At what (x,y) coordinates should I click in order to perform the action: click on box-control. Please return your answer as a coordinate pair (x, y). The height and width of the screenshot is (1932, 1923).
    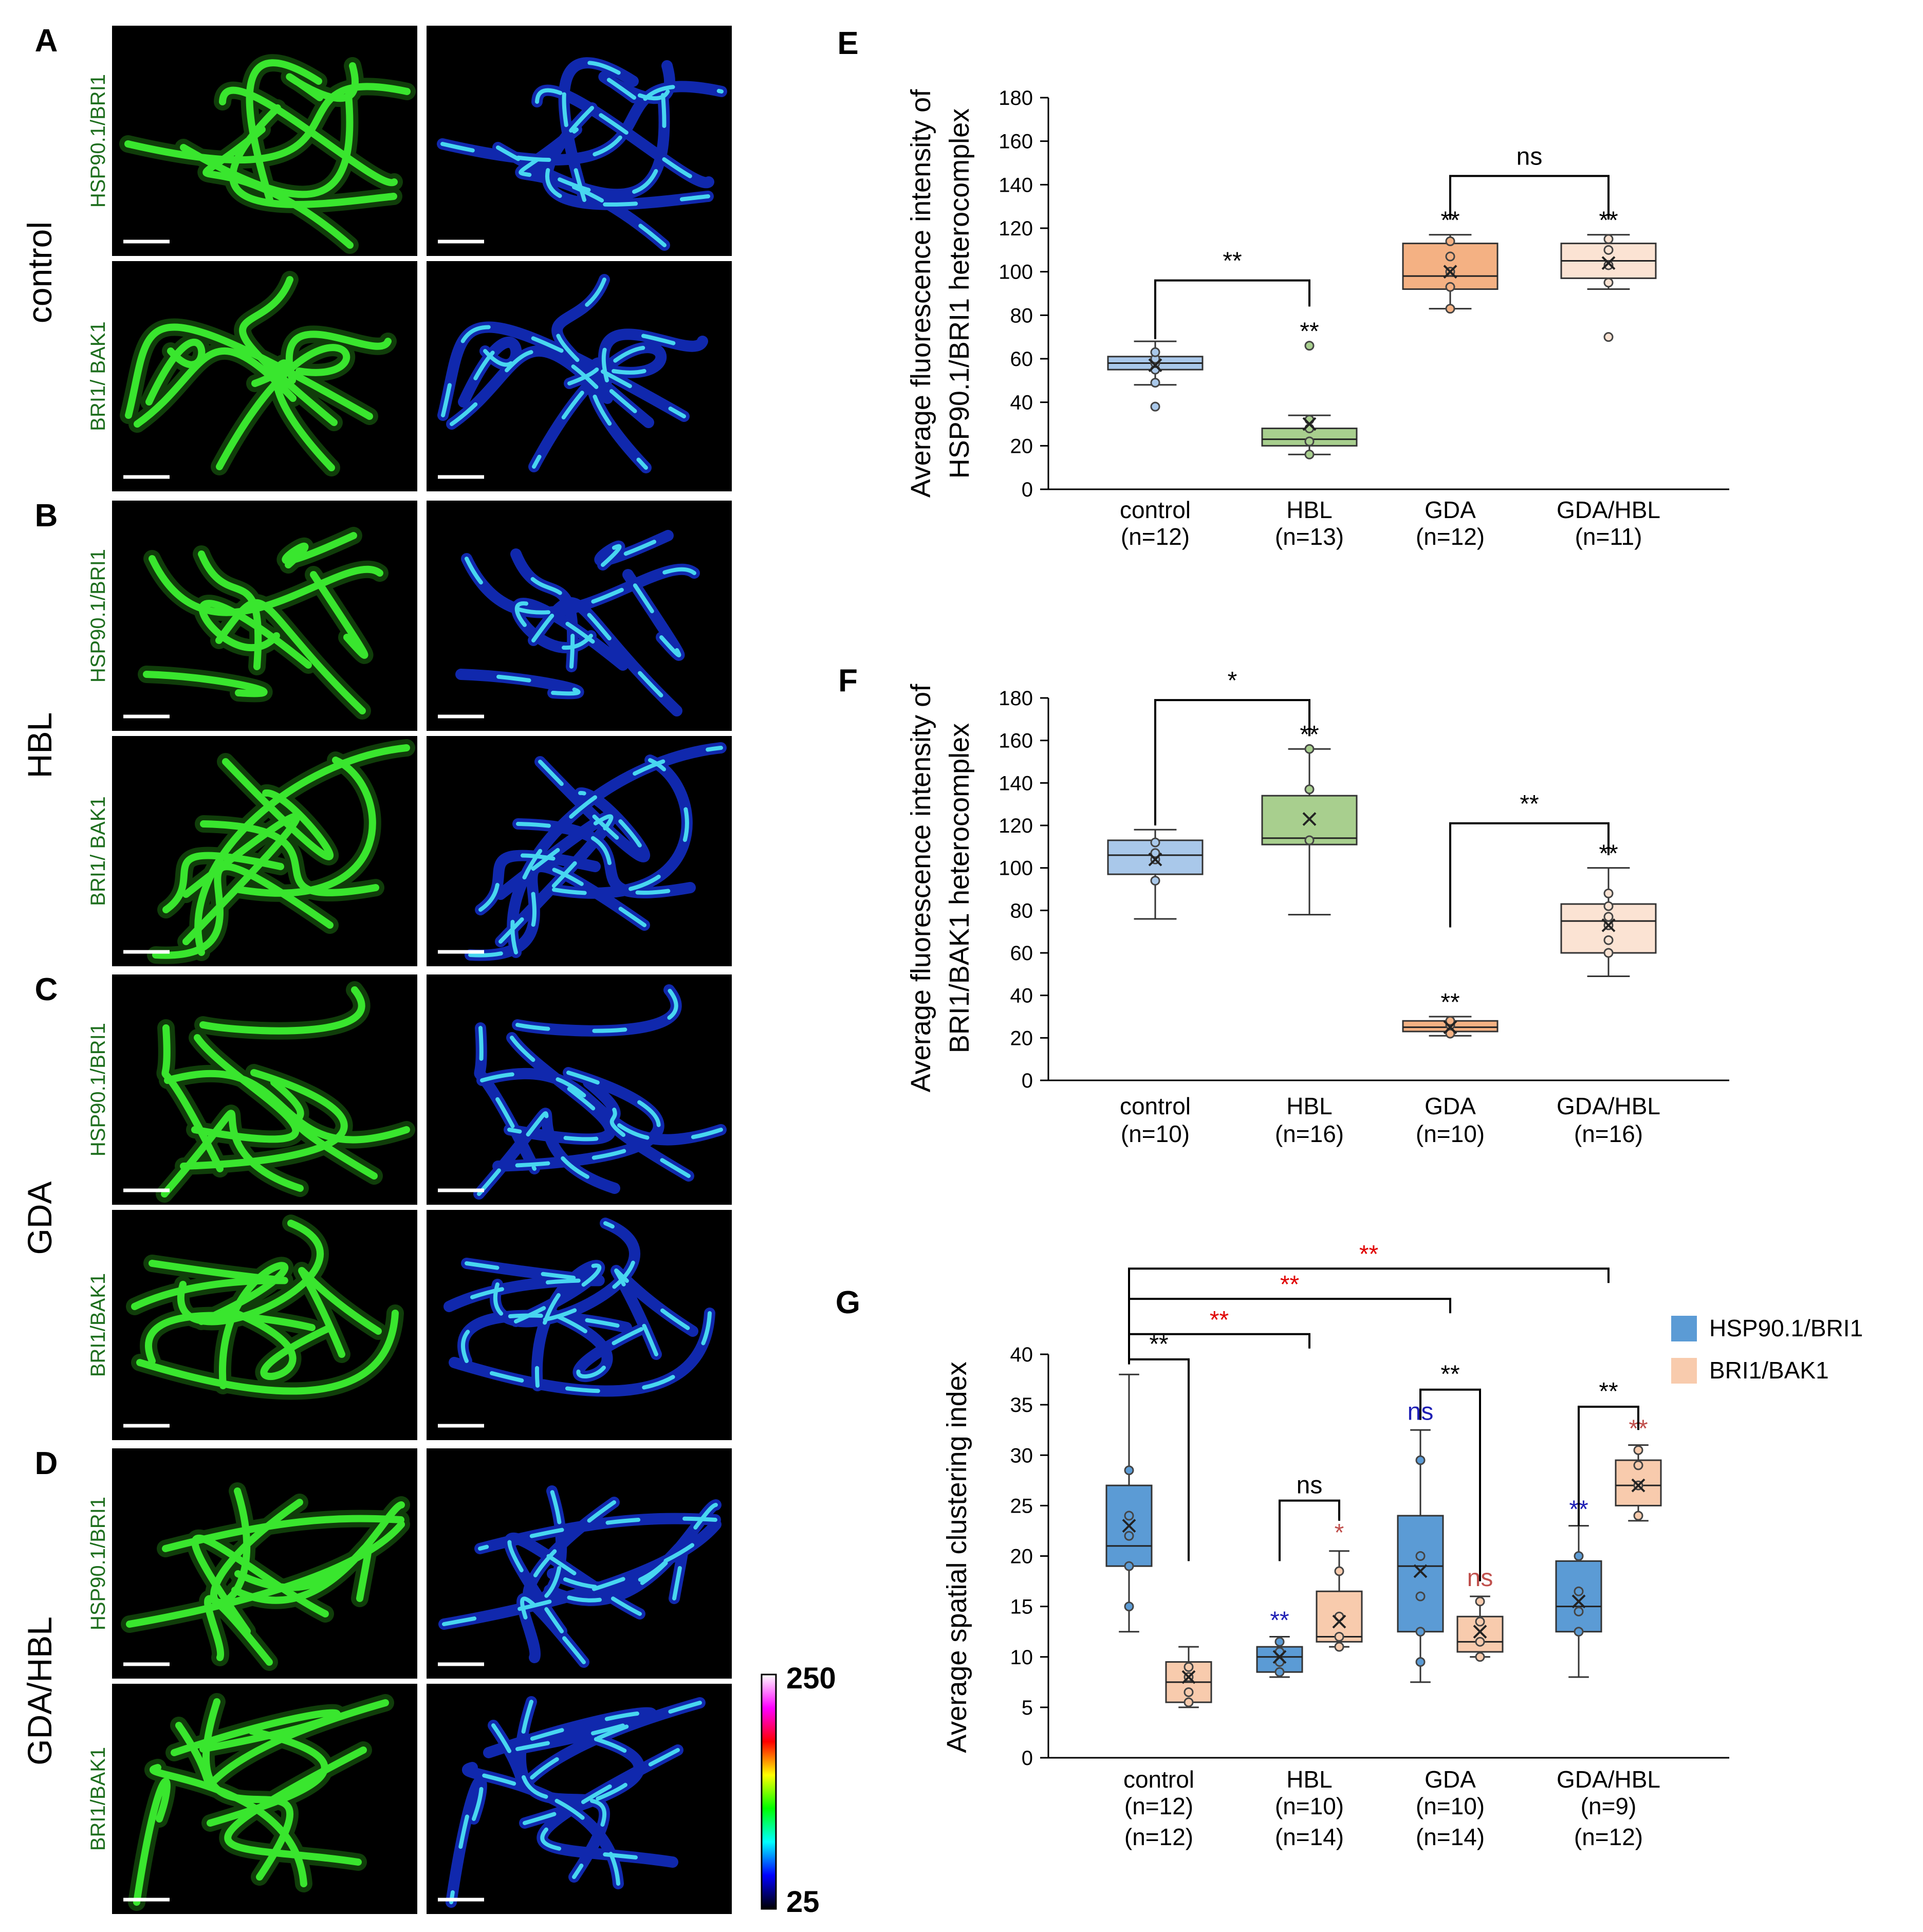
    Looking at the image, I should click on (1155, 376).